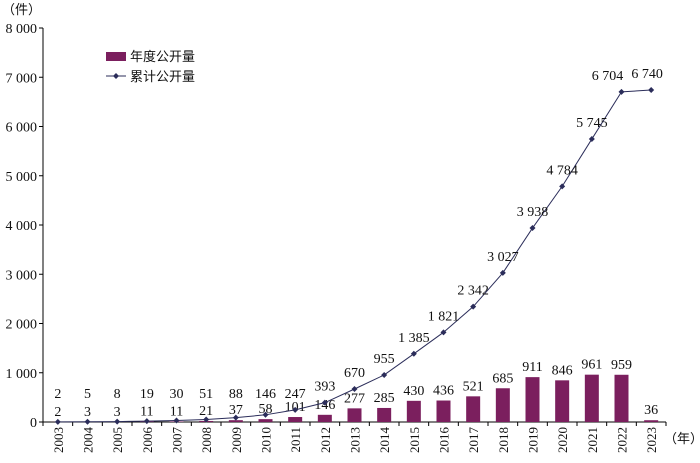 The image size is (700, 463). What do you see at coordinates (503, 440) in the screenshot?
I see `x-tick-label: 2018` at bounding box center [503, 440].